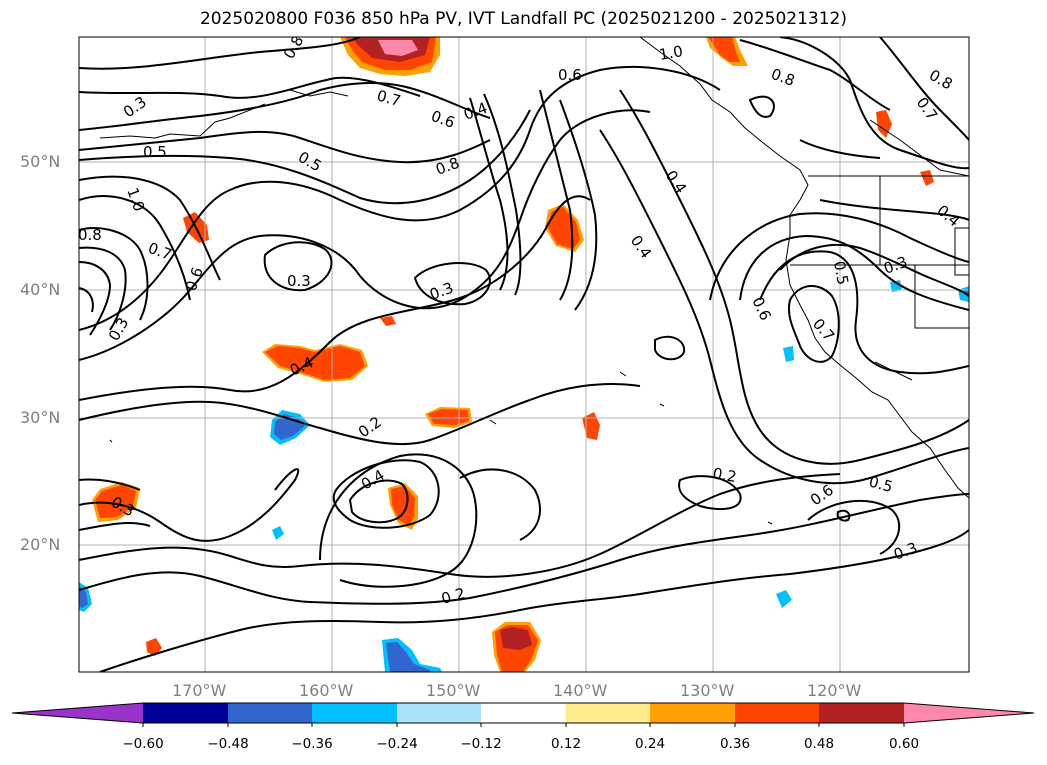 The width and height of the screenshot is (1047, 765). What do you see at coordinates (481, 744) in the screenshot?
I see `colorbar-tick-label: −0.12` at bounding box center [481, 744].